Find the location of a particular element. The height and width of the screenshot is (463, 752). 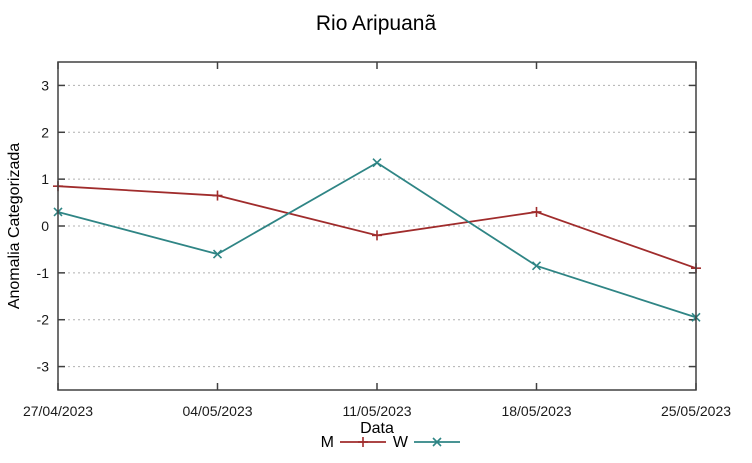

y-tick-label: -3 is located at coordinates (43, 367).